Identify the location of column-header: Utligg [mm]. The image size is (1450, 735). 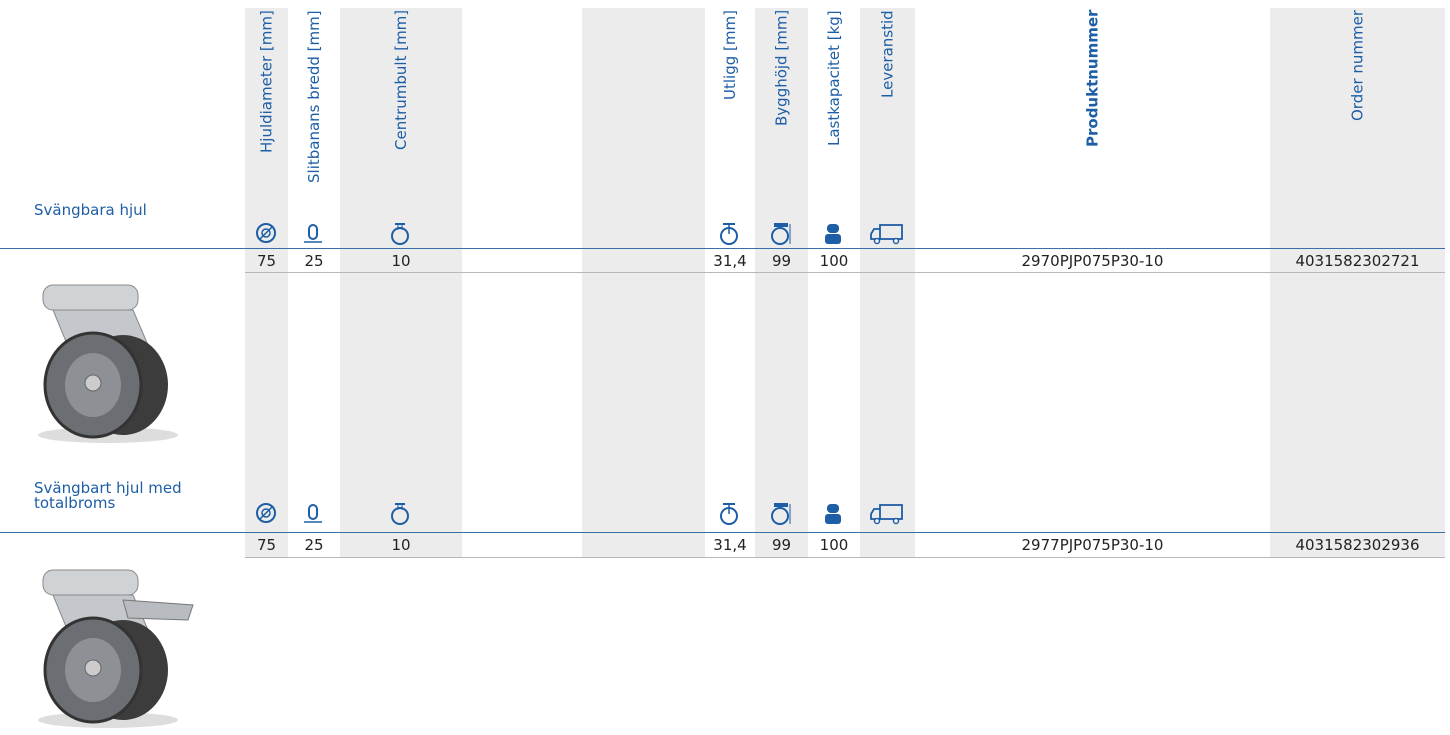
(730, 55).